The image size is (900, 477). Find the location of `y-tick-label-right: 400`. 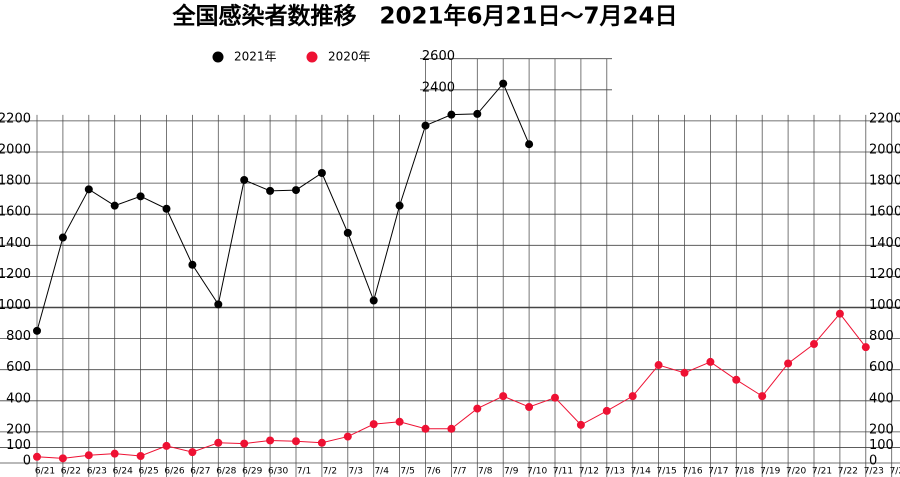

y-tick-label-right: 400 is located at coordinates (881, 398).